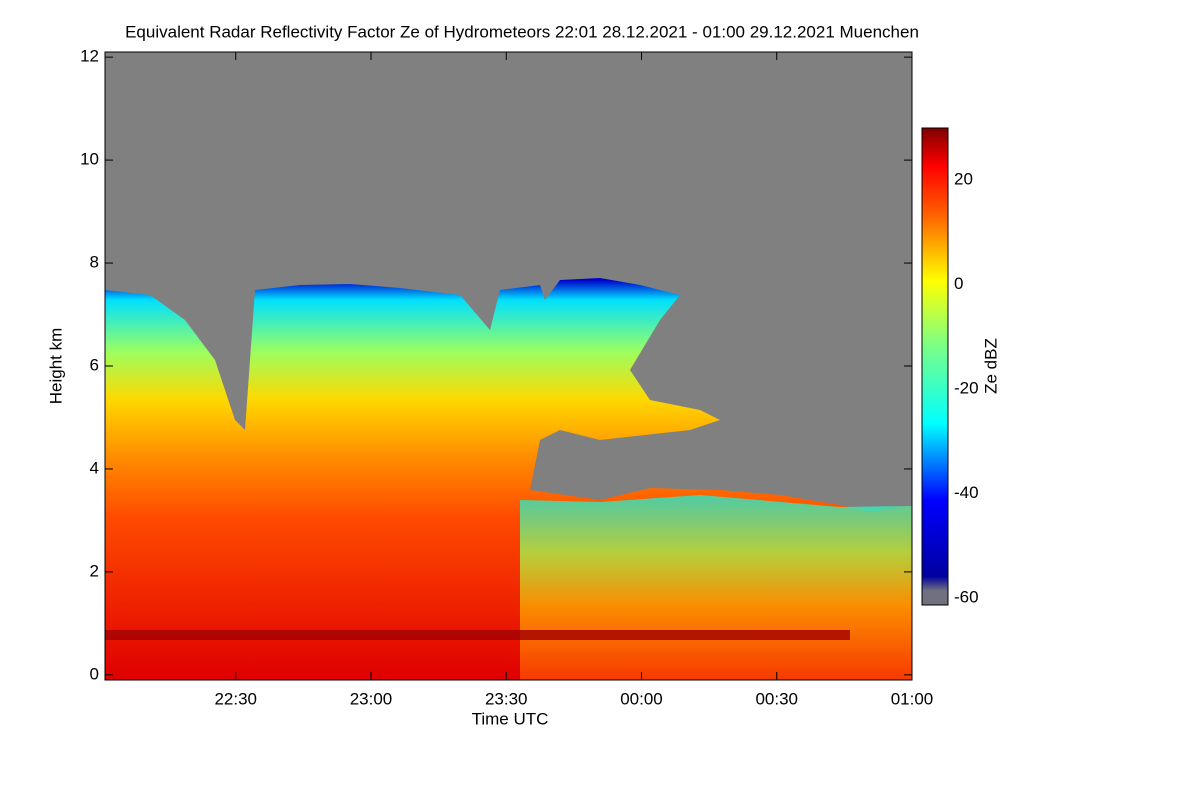 Image resolution: width=1200 pixels, height=800 pixels. Describe the element at coordinates (477, 635) in the screenshot. I see `melting-layer` at that location.